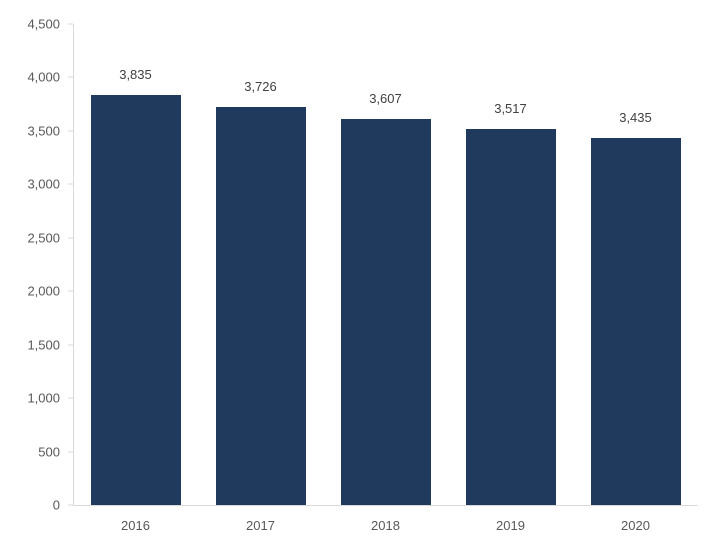  Describe the element at coordinates (510, 109) in the screenshot. I see `bar-value-label: 3,517` at that location.